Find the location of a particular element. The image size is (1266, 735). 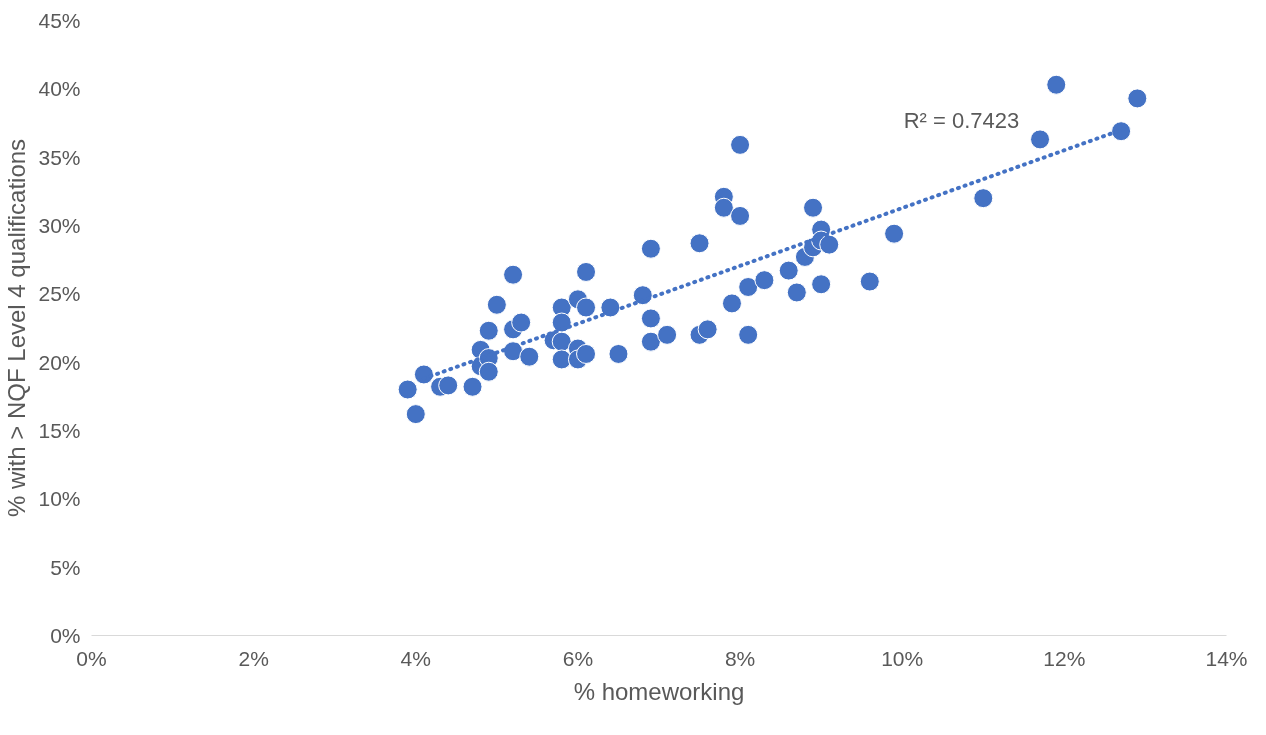

y-tick-label: 25% is located at coordinates (59, 294).